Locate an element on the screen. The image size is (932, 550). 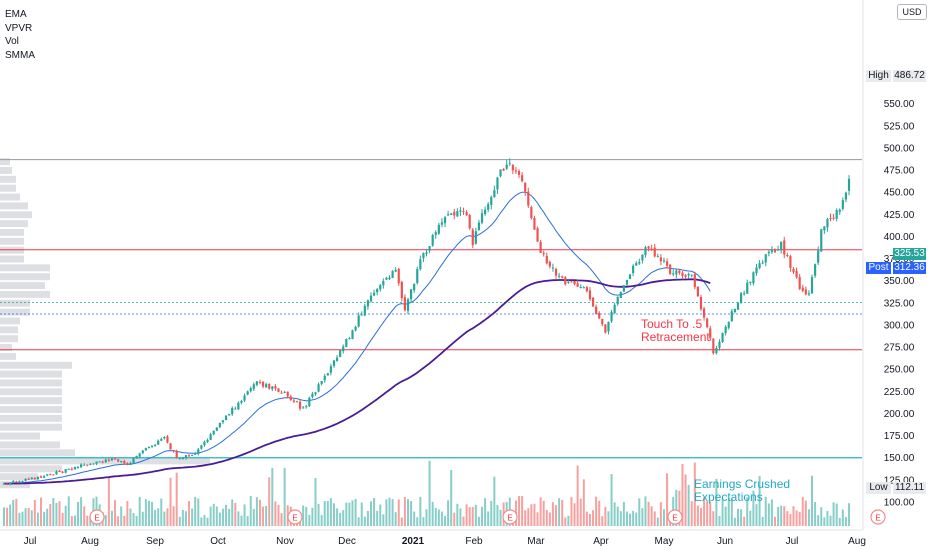
legend-vol: Vol is located at coordinates (12, 41).